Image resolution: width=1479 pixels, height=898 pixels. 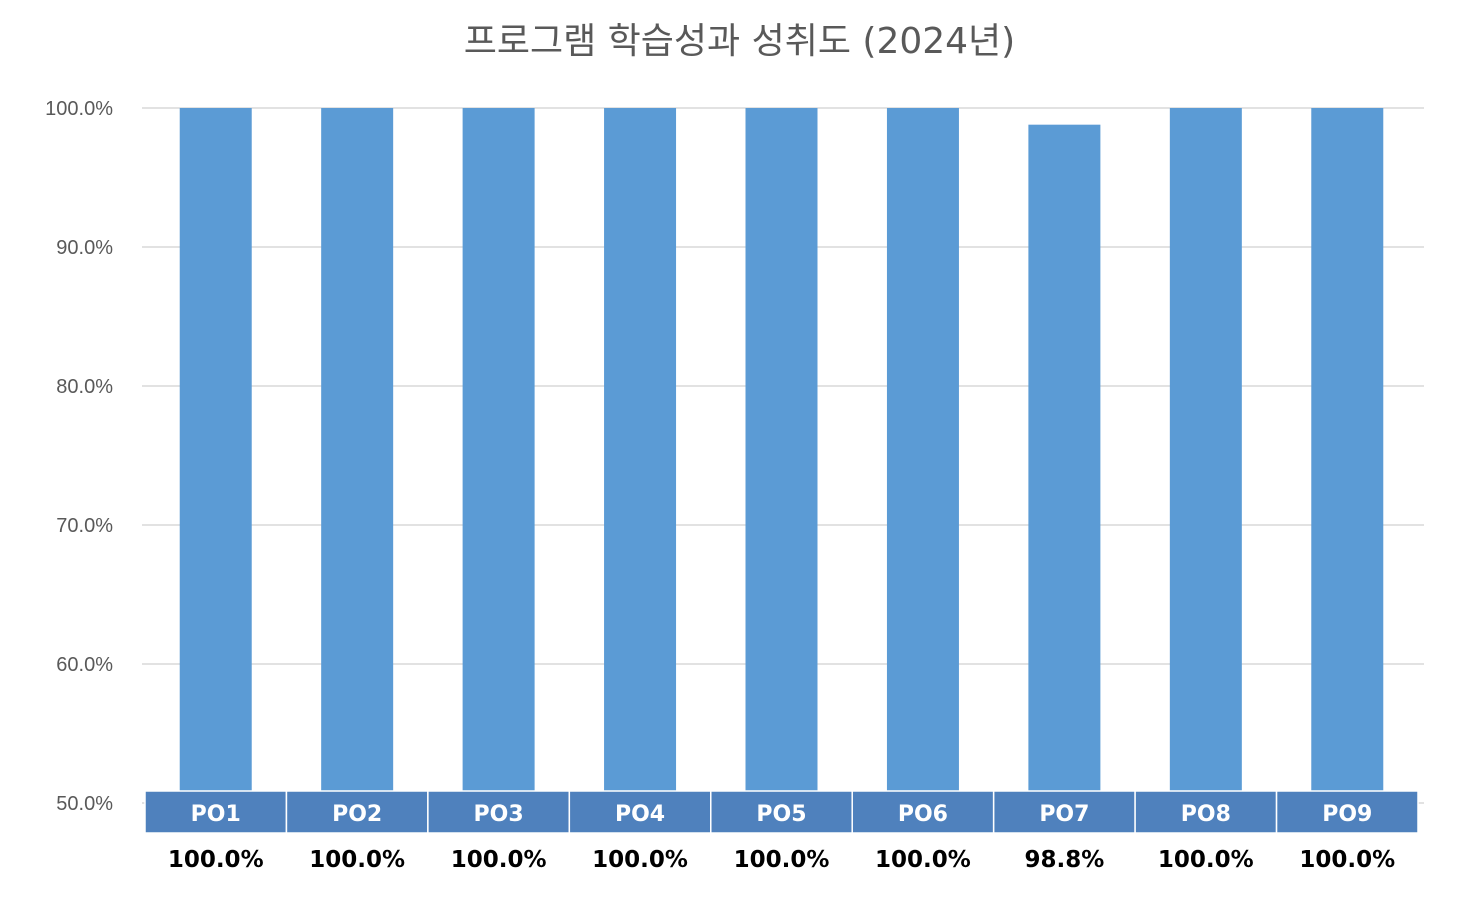 I want to click on category-label: PO2, so click(x=357, y=814).